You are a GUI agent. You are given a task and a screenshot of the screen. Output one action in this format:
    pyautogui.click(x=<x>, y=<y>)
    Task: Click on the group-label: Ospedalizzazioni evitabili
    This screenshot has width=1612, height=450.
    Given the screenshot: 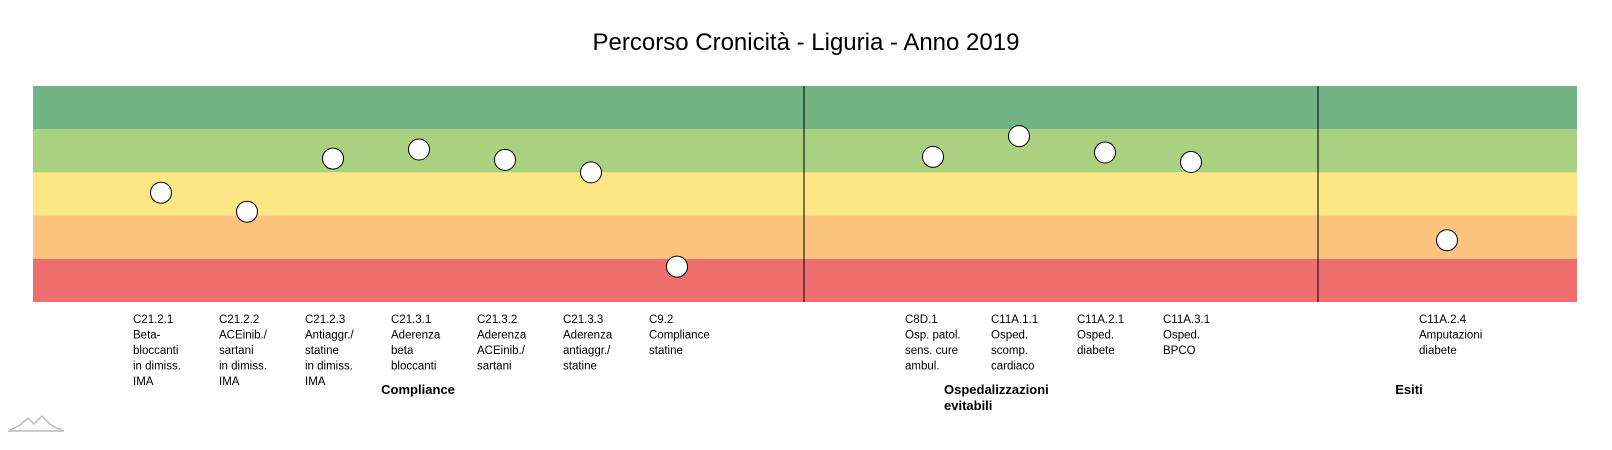 What is the action you would take?
    pyautogui.click(x=996, y=397)
    